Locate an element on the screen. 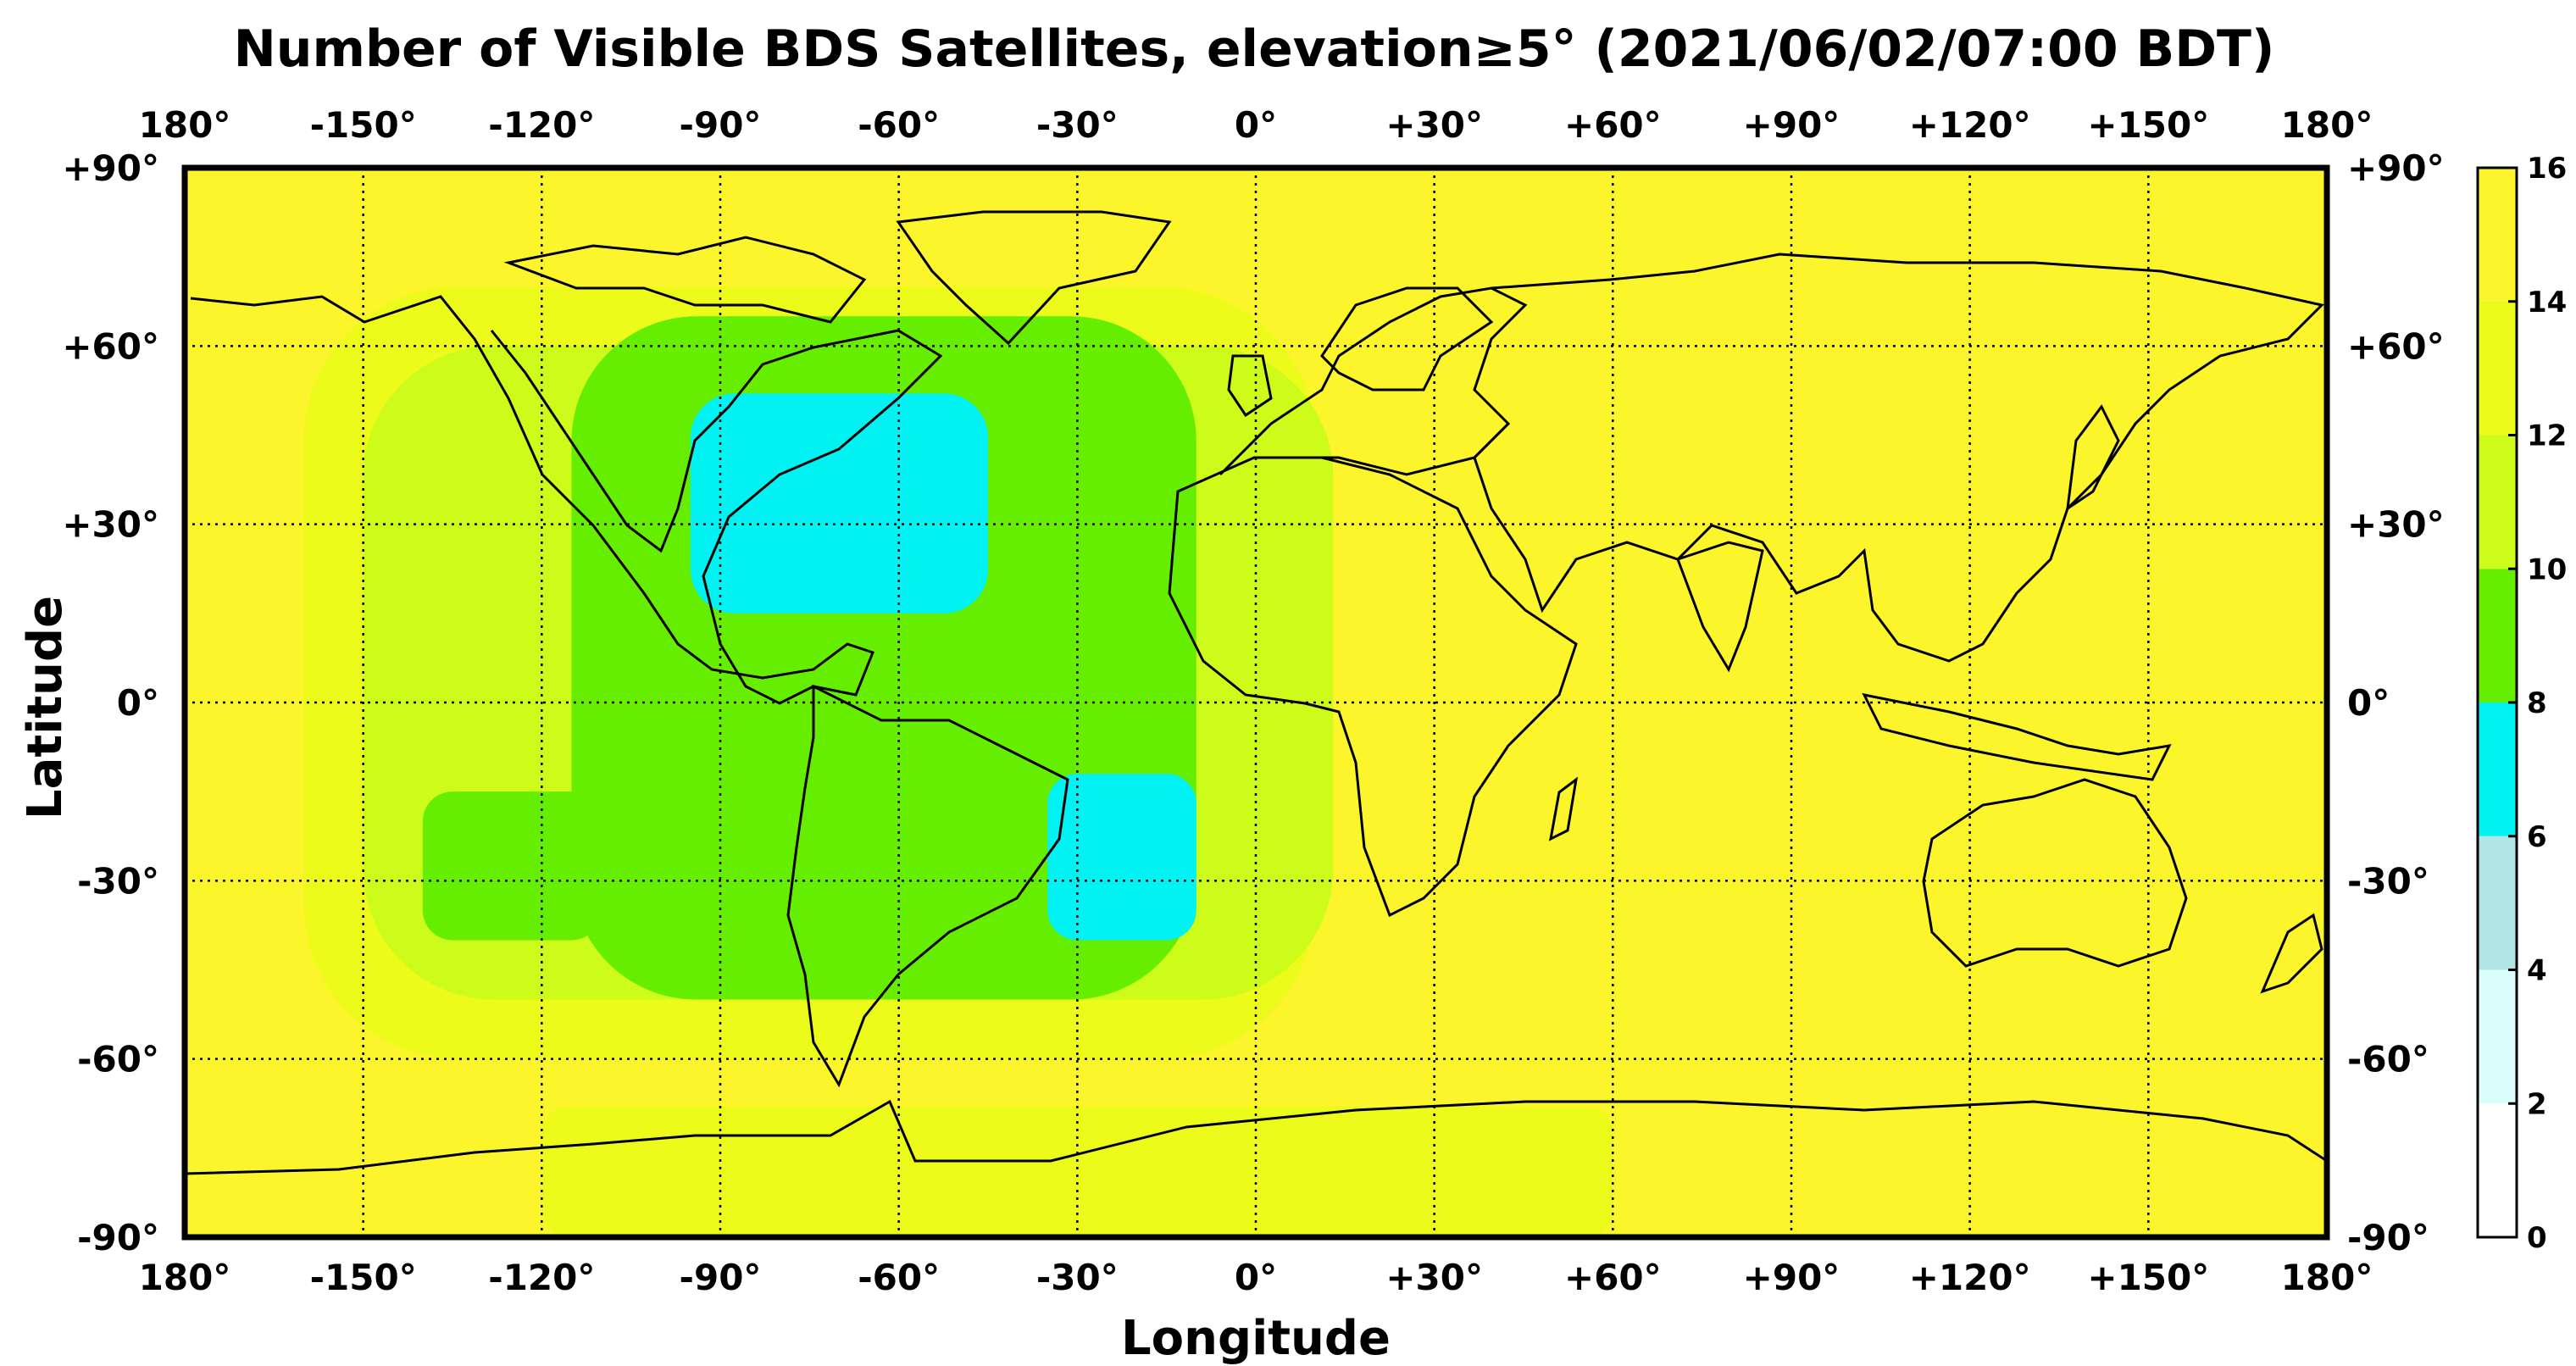 The width and height of the screenshot is (2576, 1366). region-south-atlantic-low is located at coordinates (1121, 857).